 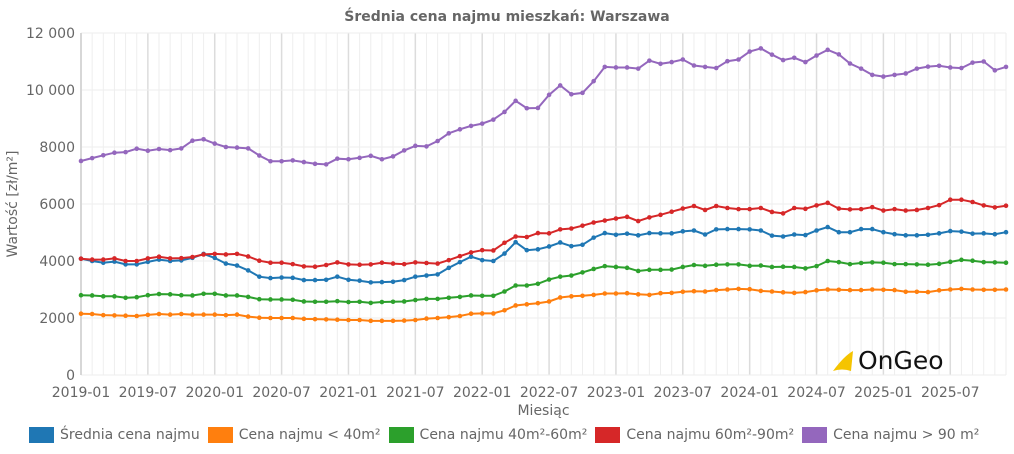 I want to click on legend-label: Średnia cena najmu, so click(x=130, y=435).